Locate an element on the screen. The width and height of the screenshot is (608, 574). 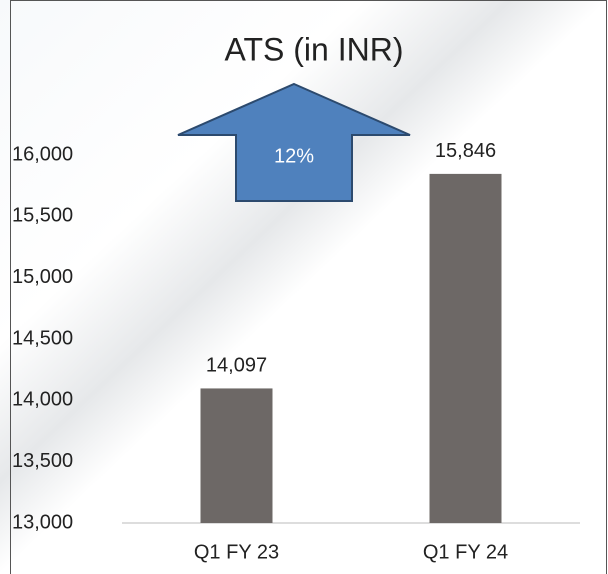
value-label: 15,846 is located at coordinates (465, 151).